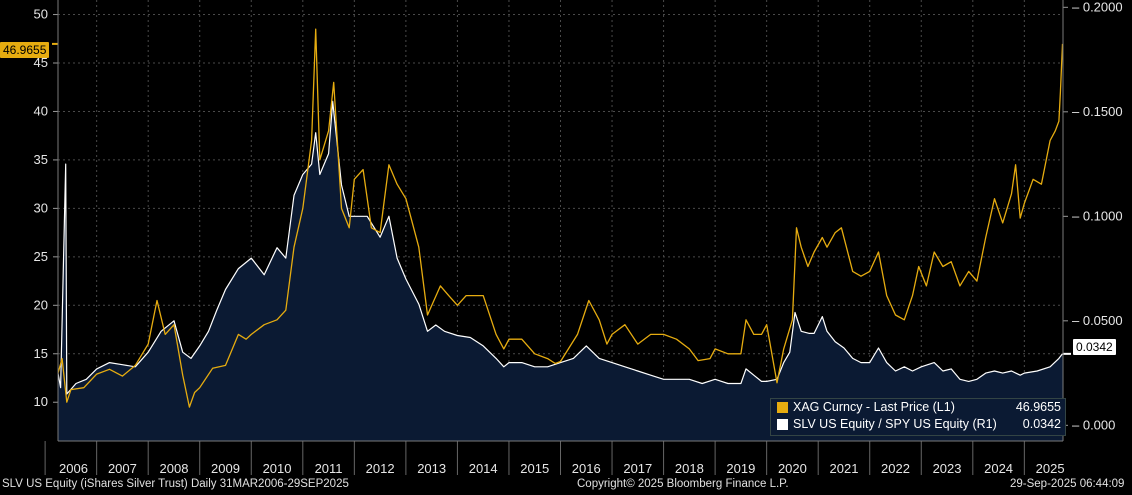 The image size is (1132, 495). Describe the element at coordinates (277, 468) in the screenshot. I see `x-tick-label-2010: 2010` at that location.